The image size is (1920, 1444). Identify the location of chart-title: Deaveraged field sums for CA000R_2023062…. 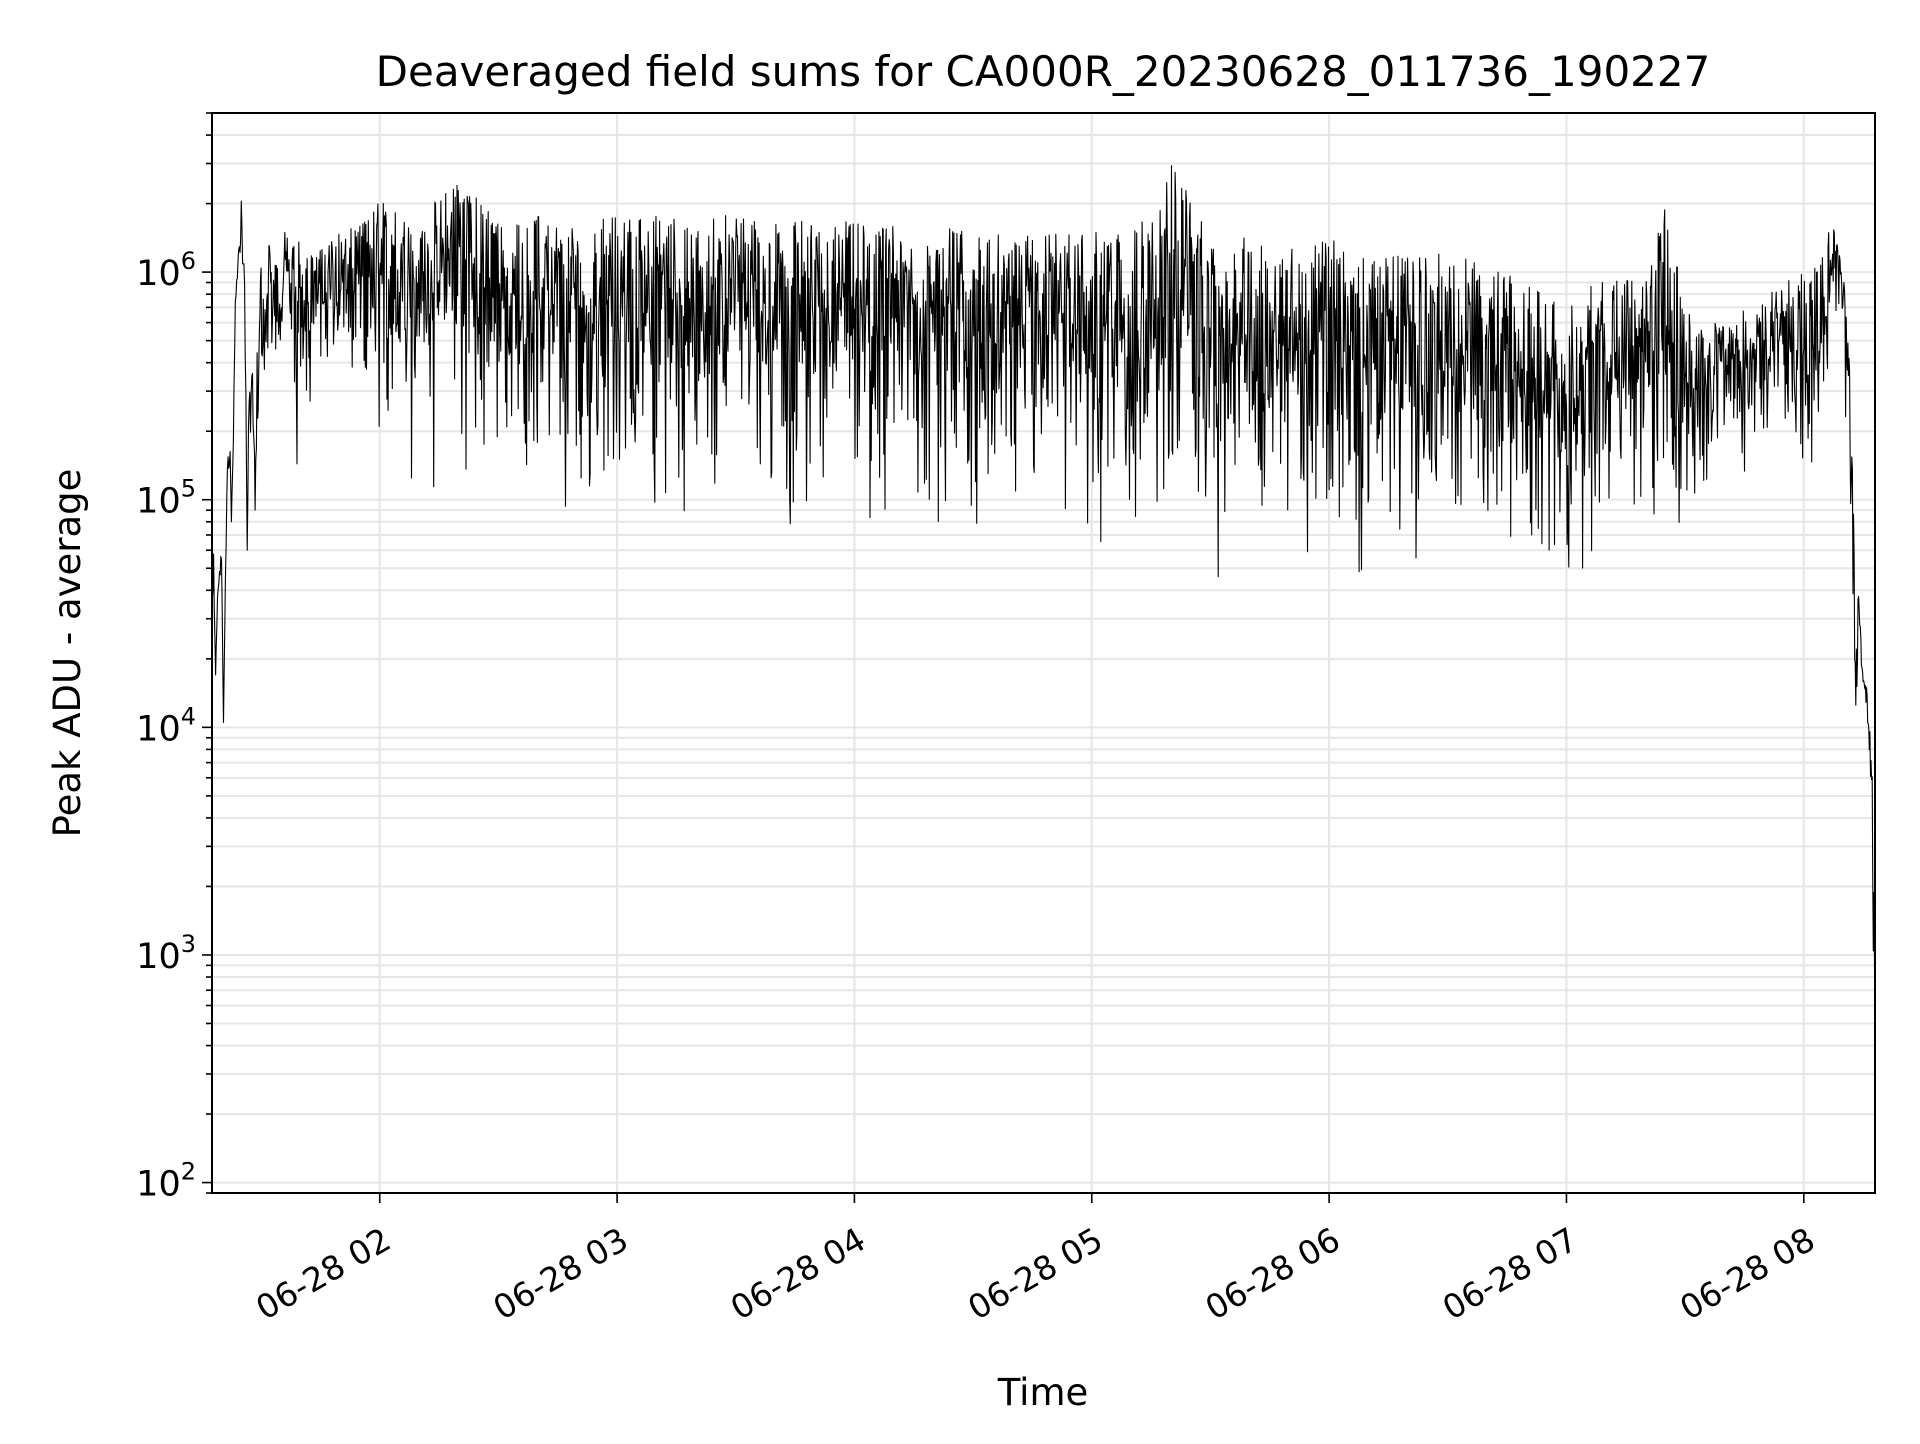
(1043, 71).